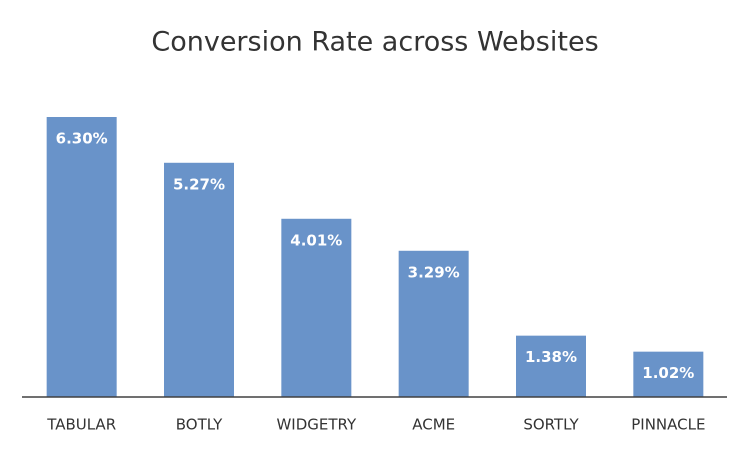  What do you see at coordinates (433, 425) in the screenshot?
I see `x-tick-label: ACME` at bounding box center [433, 425].